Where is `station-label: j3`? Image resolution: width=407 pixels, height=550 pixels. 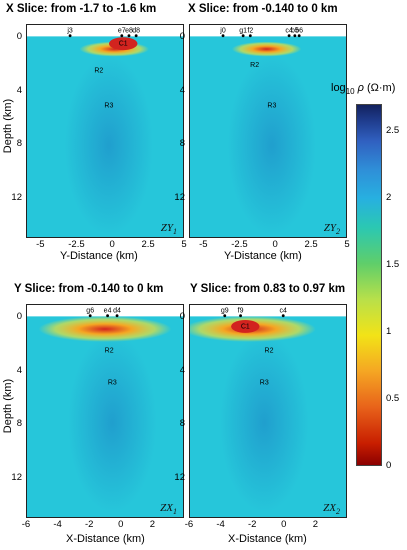 station-label: j3 is located at coordinates (69, 30).